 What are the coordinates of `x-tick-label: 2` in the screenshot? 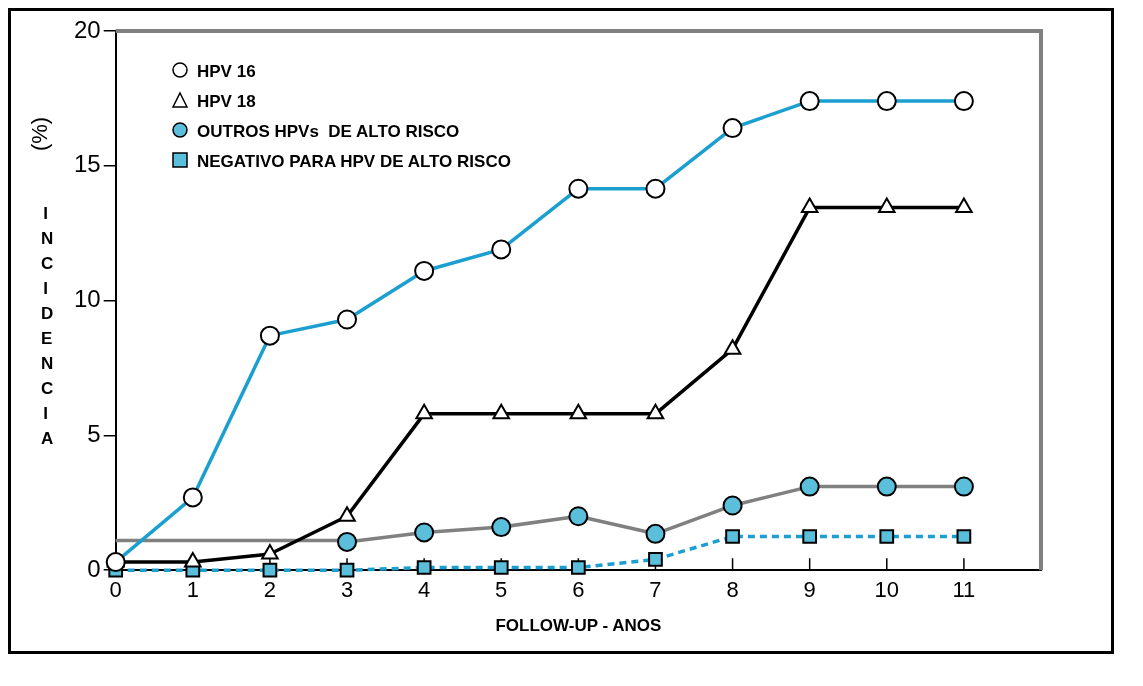 It's located at (270, 590).